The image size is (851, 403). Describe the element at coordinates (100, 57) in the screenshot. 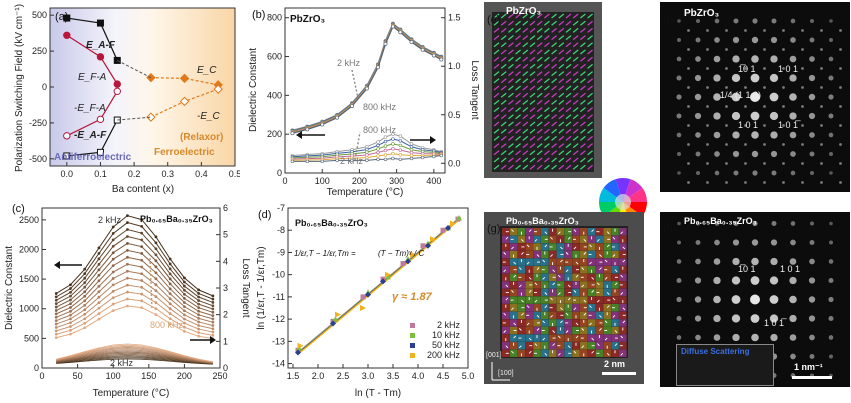

I see `panel-a-point` at that location.